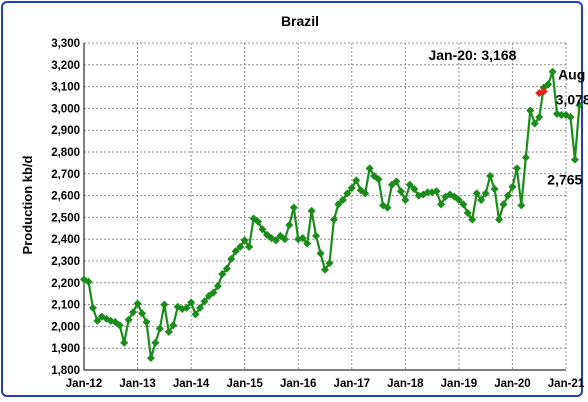  I want to click on y-tick-label: 2,500, so click(65, 218).